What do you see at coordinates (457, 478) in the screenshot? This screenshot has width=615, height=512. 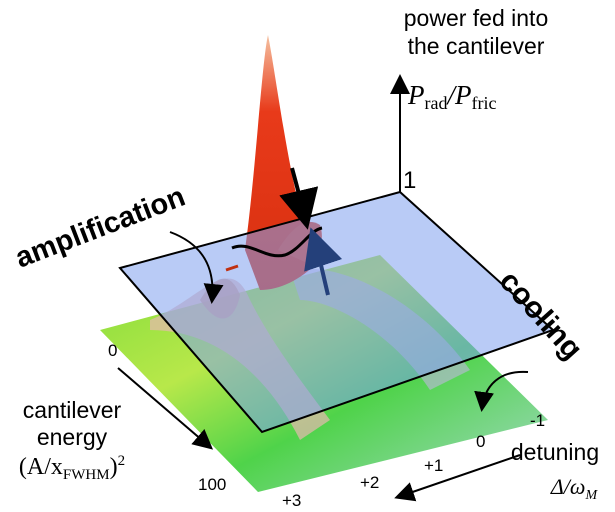 I see `detuning-arrow` at bounding box center [457, 478].